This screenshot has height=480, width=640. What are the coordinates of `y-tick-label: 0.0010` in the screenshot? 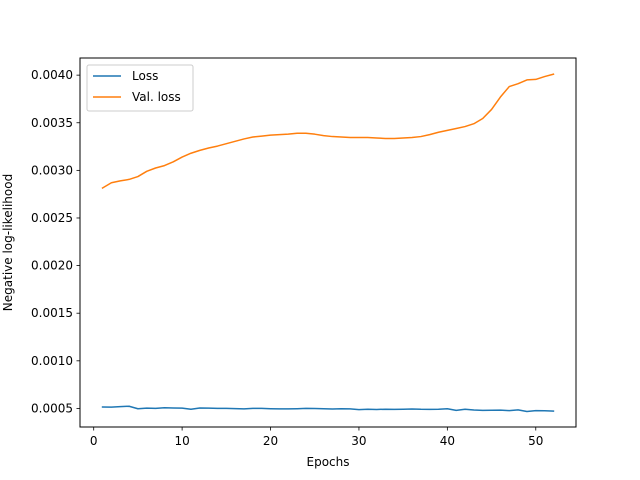 It's located at (52, 361).